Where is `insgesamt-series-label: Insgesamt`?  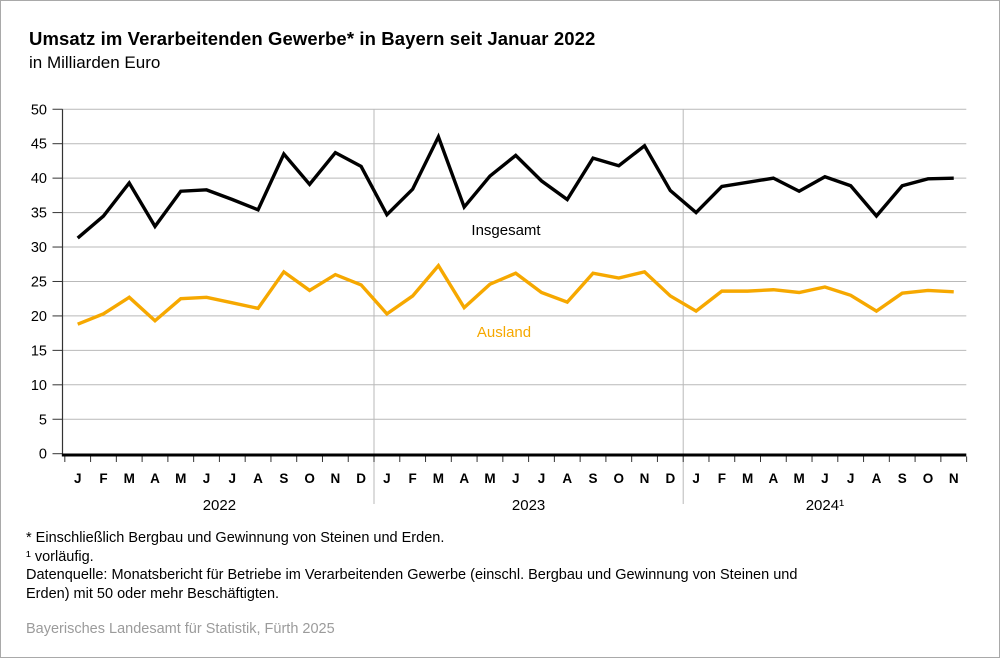 insgesamt-series-label: Insgesamt is located at coordinates (506, 230).